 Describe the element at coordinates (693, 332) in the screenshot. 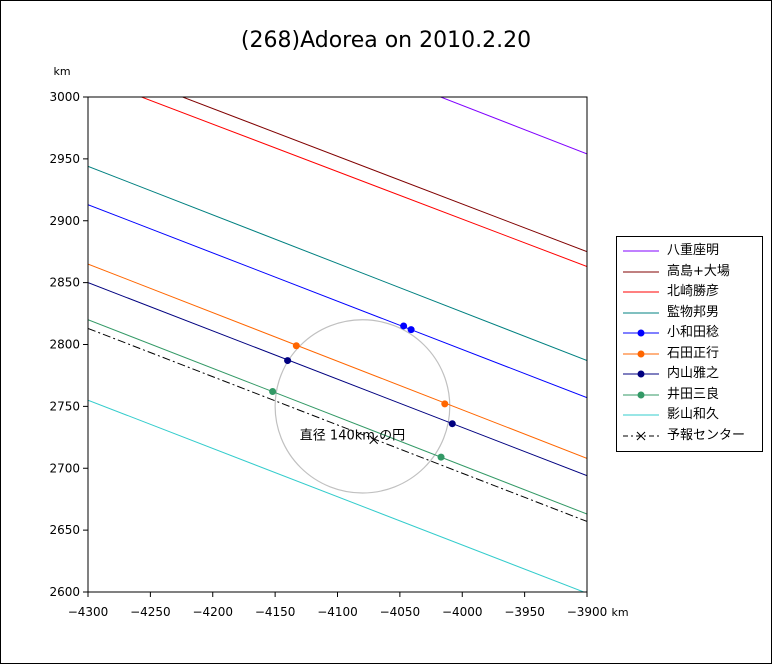

I see `legend-label-5: 小和田稔` at that location.